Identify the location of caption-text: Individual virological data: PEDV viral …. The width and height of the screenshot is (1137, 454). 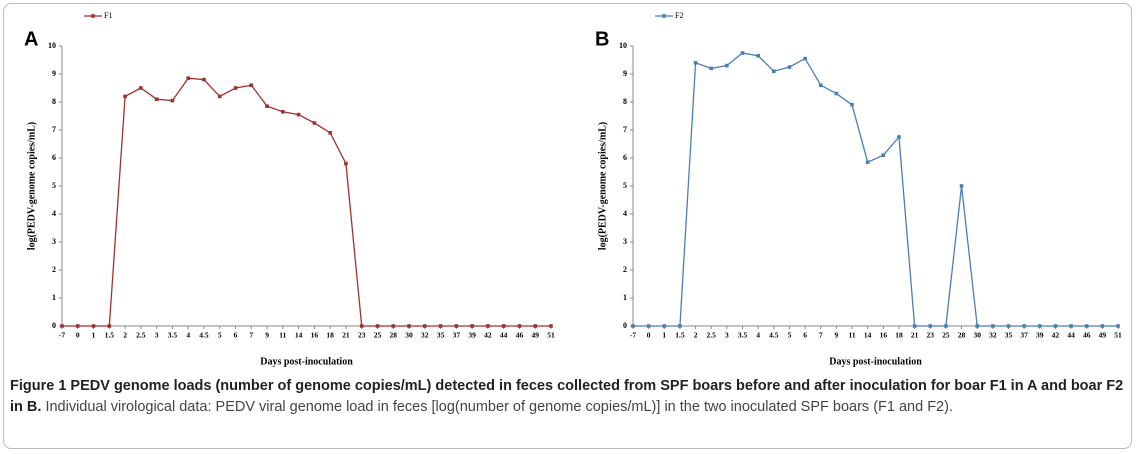
(499, 407).